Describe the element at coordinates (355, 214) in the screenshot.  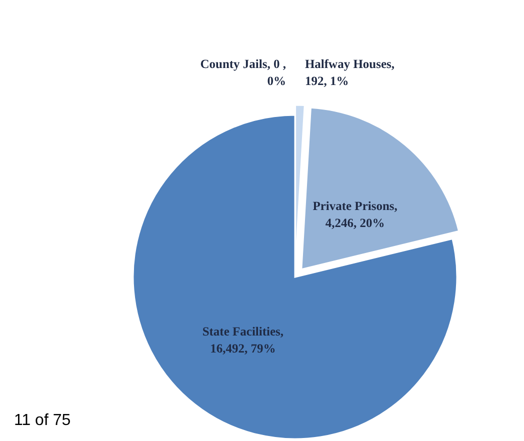
I see `slice-label: Private Prisons, 4,246, 20%` at that location.